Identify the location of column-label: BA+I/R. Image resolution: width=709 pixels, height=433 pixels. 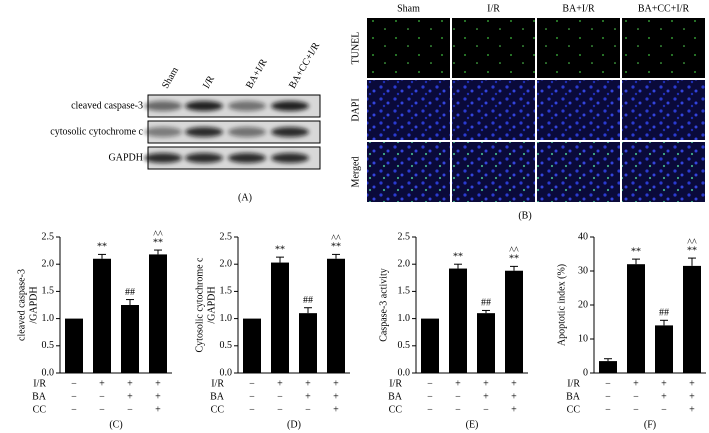
(578, 8).